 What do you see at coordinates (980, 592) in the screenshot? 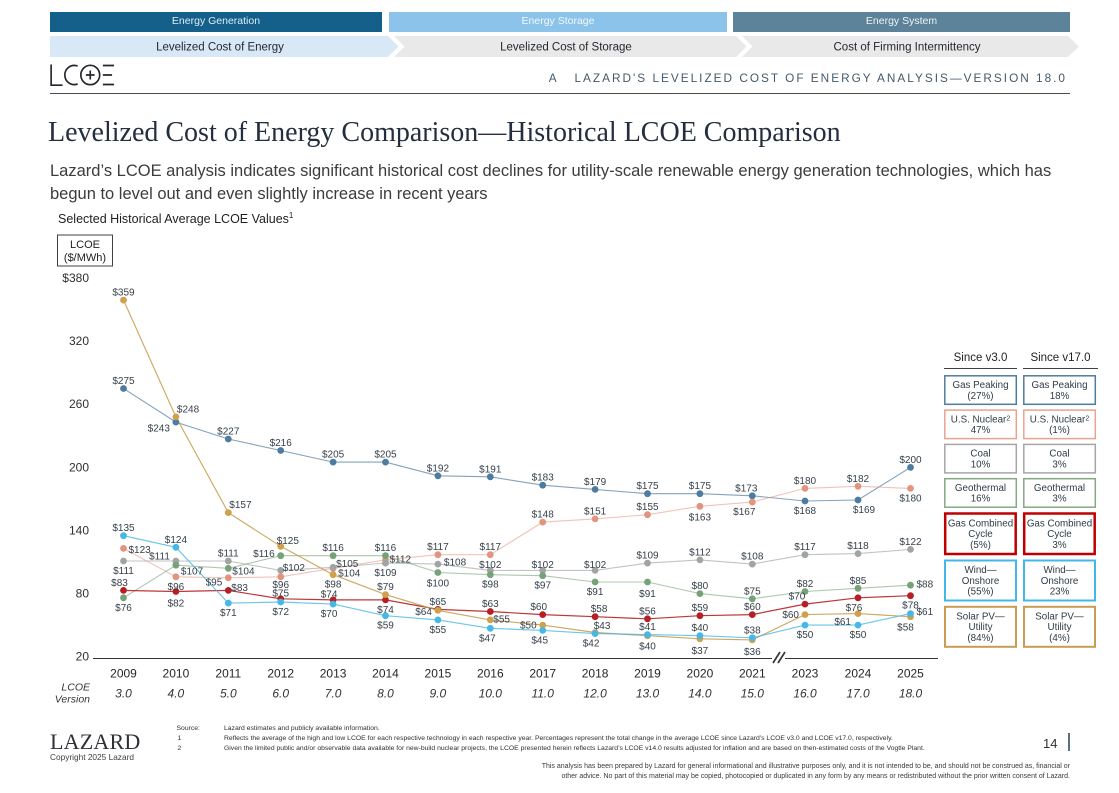
I see `svg-text: (55%)` at bounding box center [980, 592].